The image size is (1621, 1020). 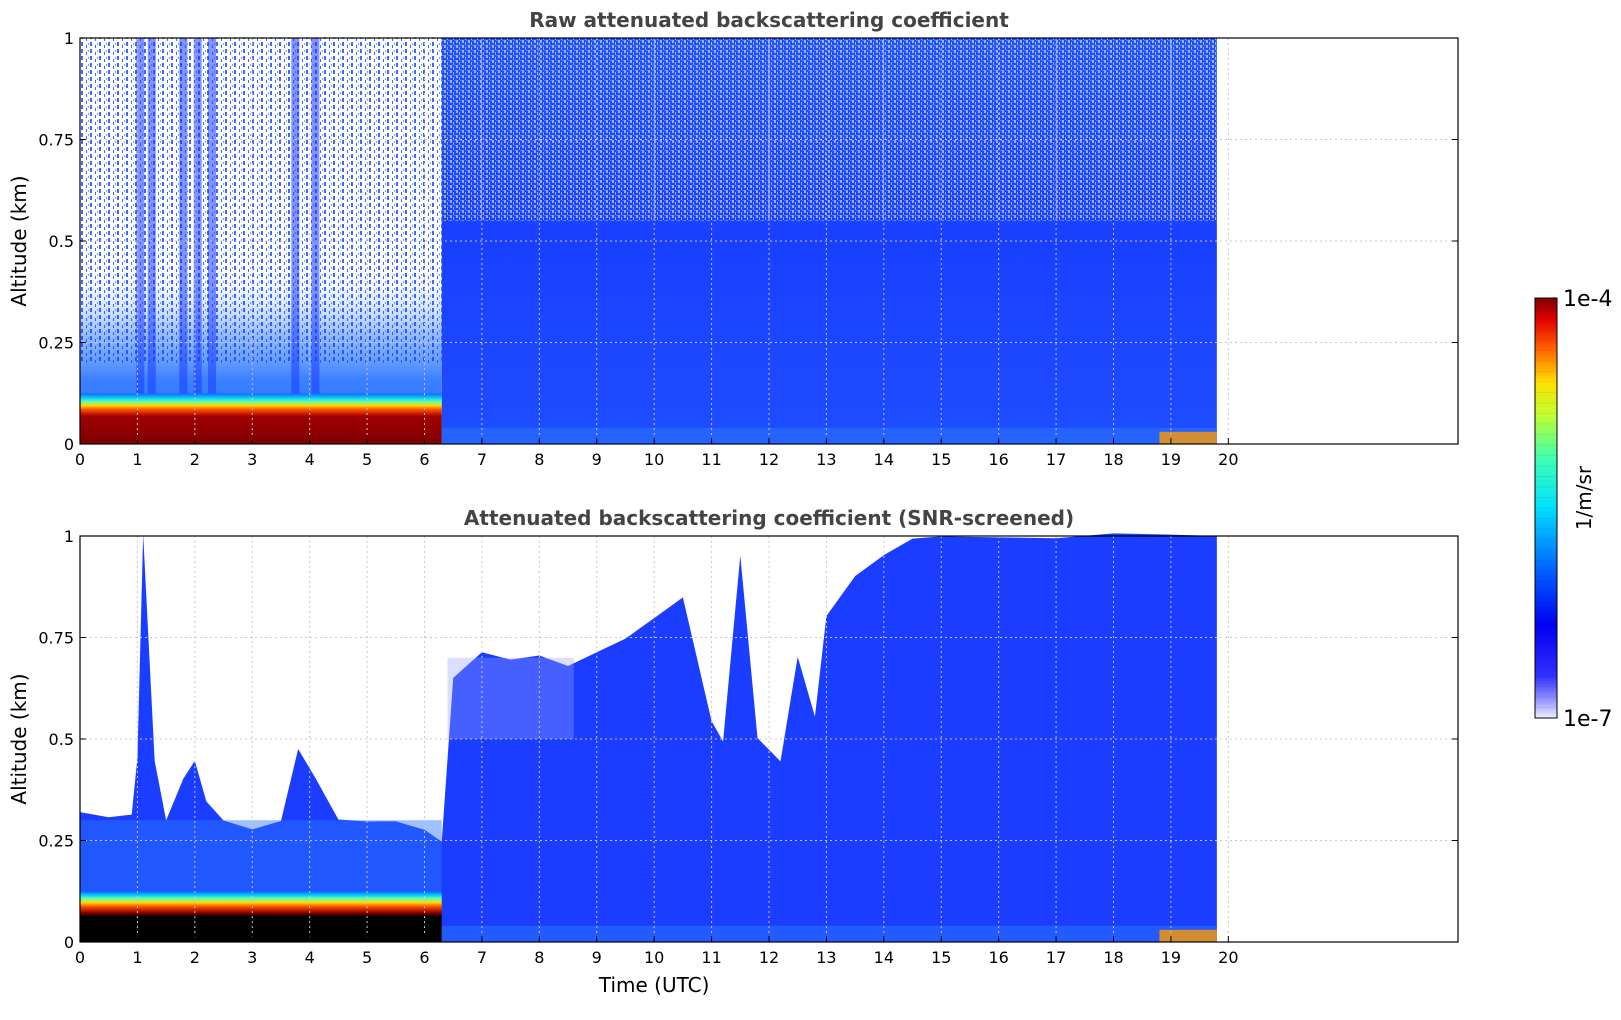 What do you see at coordinates (829, 129) in the screenshot?
I see `noise-speckle-late` at bounding box center [829, 129].